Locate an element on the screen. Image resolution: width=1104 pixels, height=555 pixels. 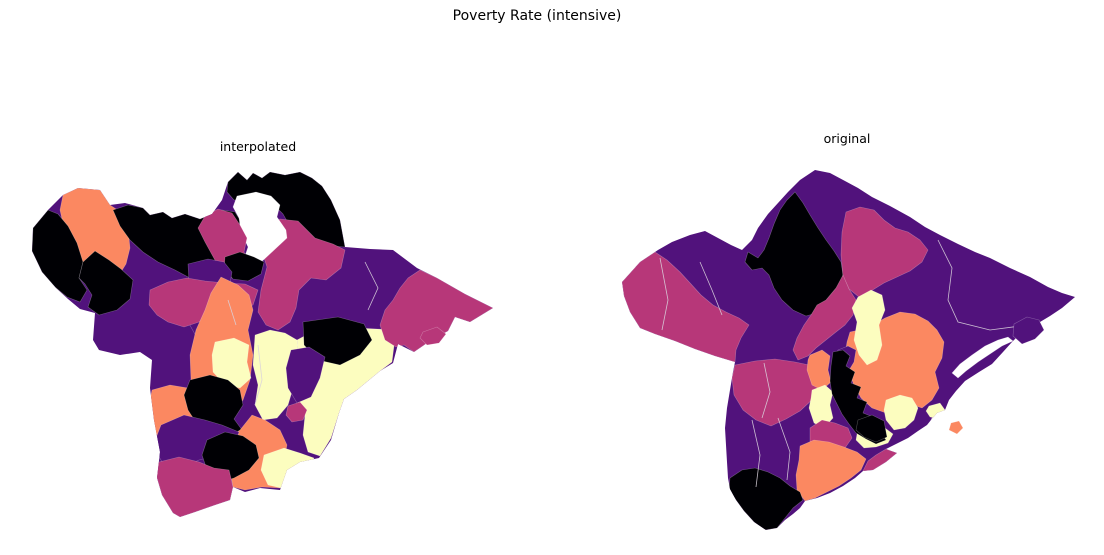
left-map-title: interpolated is located at coordinates (258, 146).